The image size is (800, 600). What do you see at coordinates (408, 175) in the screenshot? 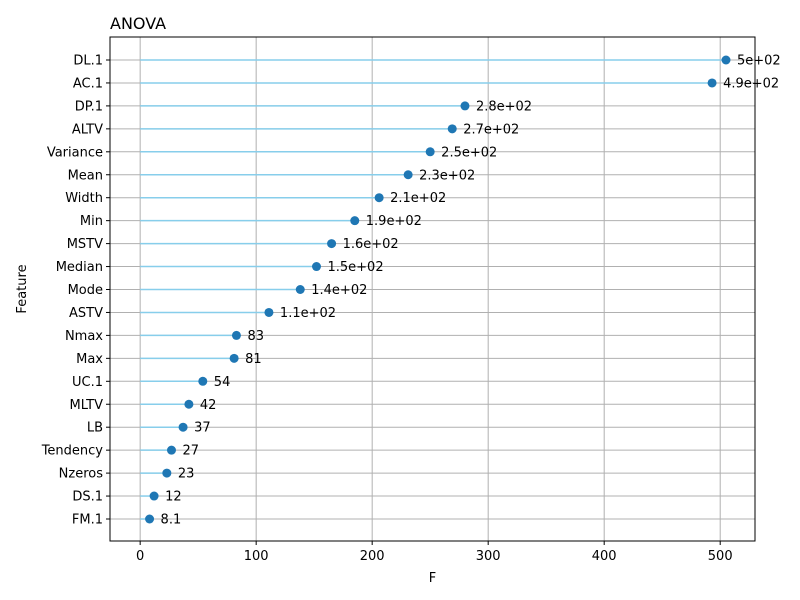
I see `marker-Mean` at bounding box center [408, 175].